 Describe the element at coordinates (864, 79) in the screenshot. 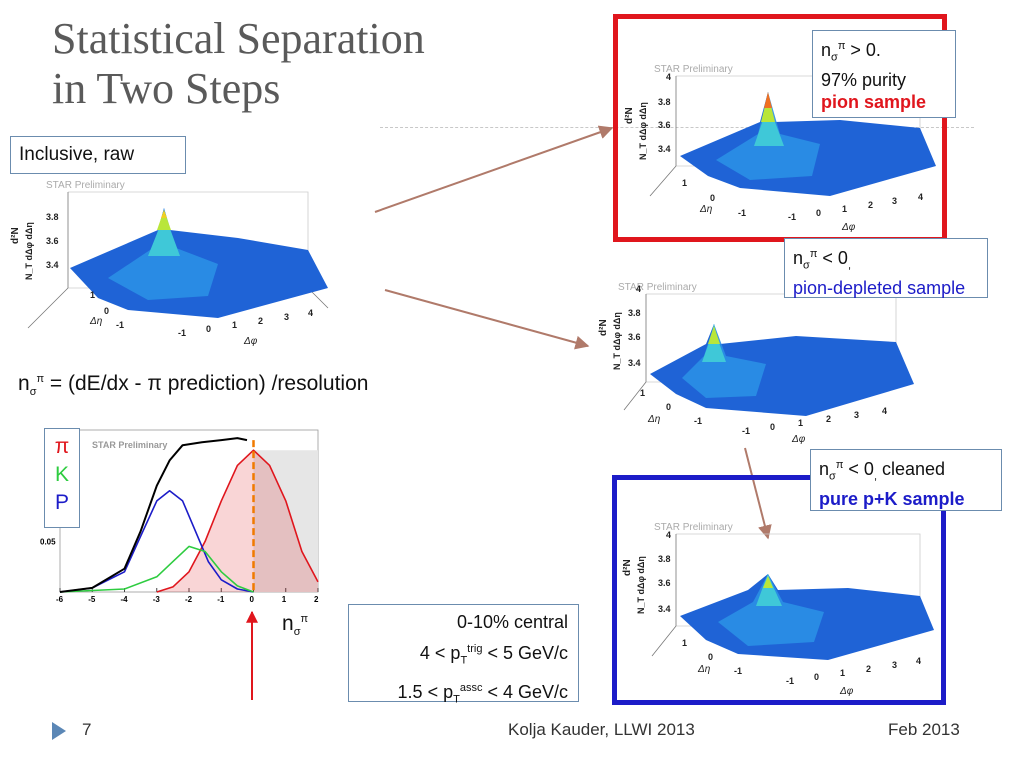

I see `purity-text: 97% purity` at that location.